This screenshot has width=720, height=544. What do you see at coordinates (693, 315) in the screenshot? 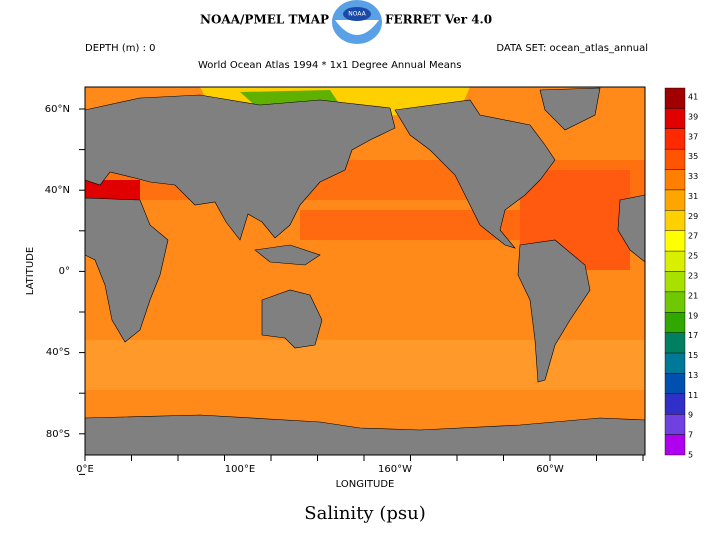
I see `colorbar-label: 19` at bounding box center [693, 315].